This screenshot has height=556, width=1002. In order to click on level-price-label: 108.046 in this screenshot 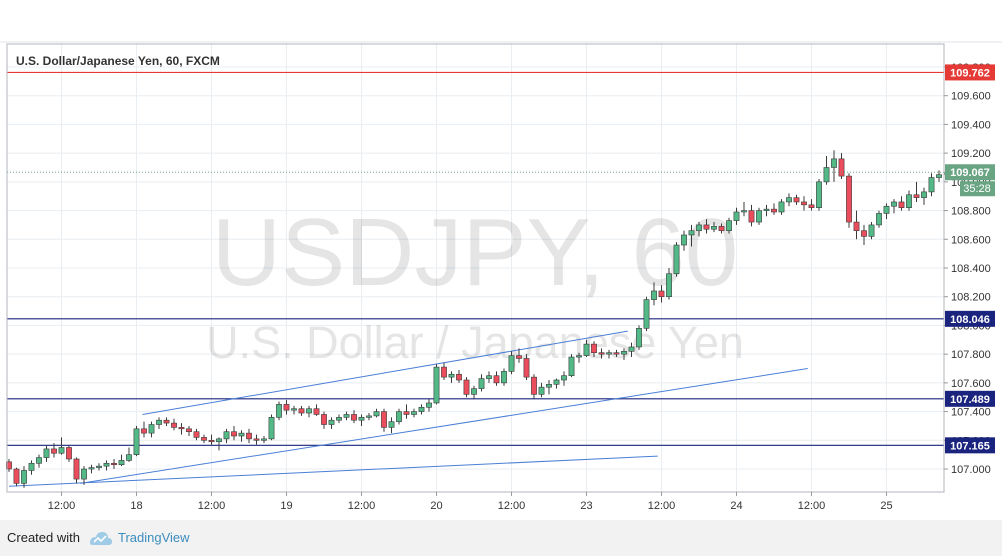, I will do `click(970, 320)`.